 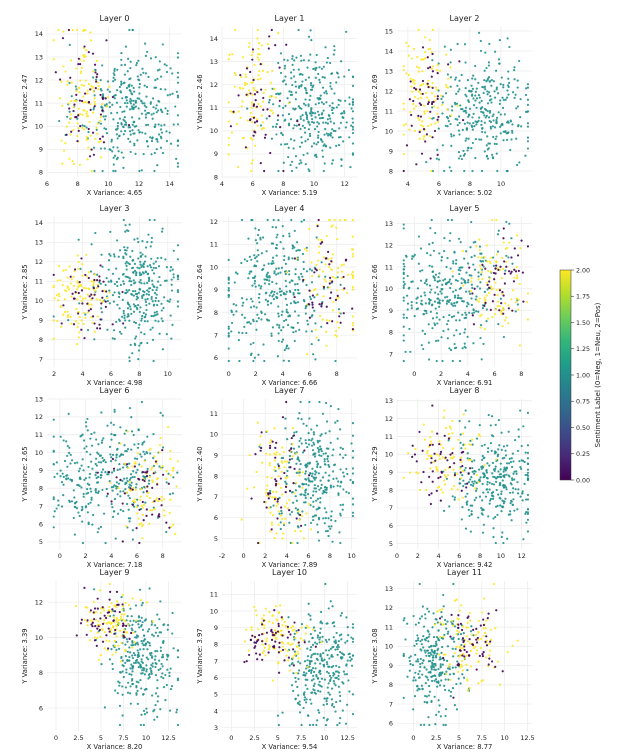 What do you see at coordinates (389, 437) in the screenshot?
I see `y-tick-label: 11` at bounding box center [389, 437].